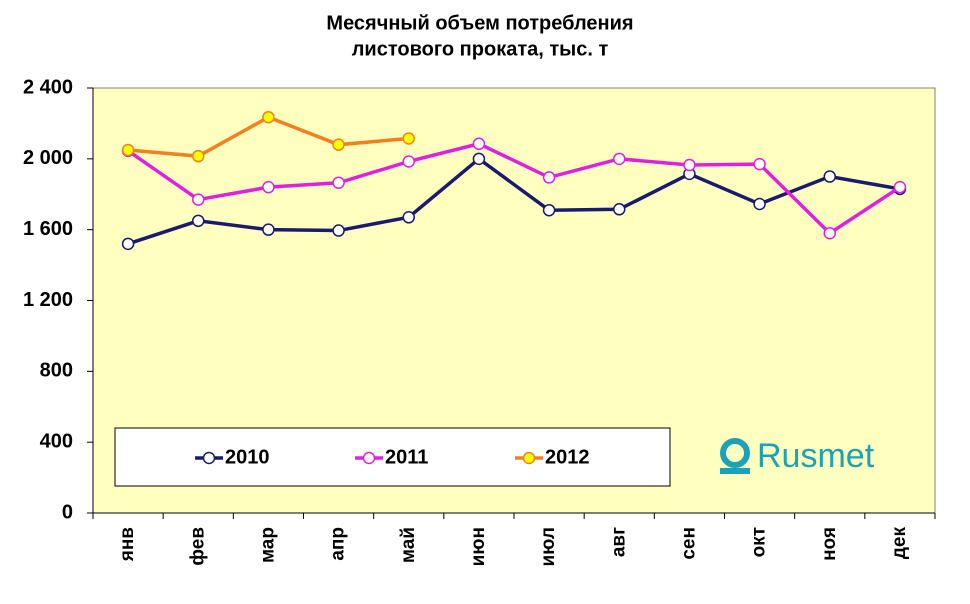  I want to click on legend-label: 2010, so click(247, 457).